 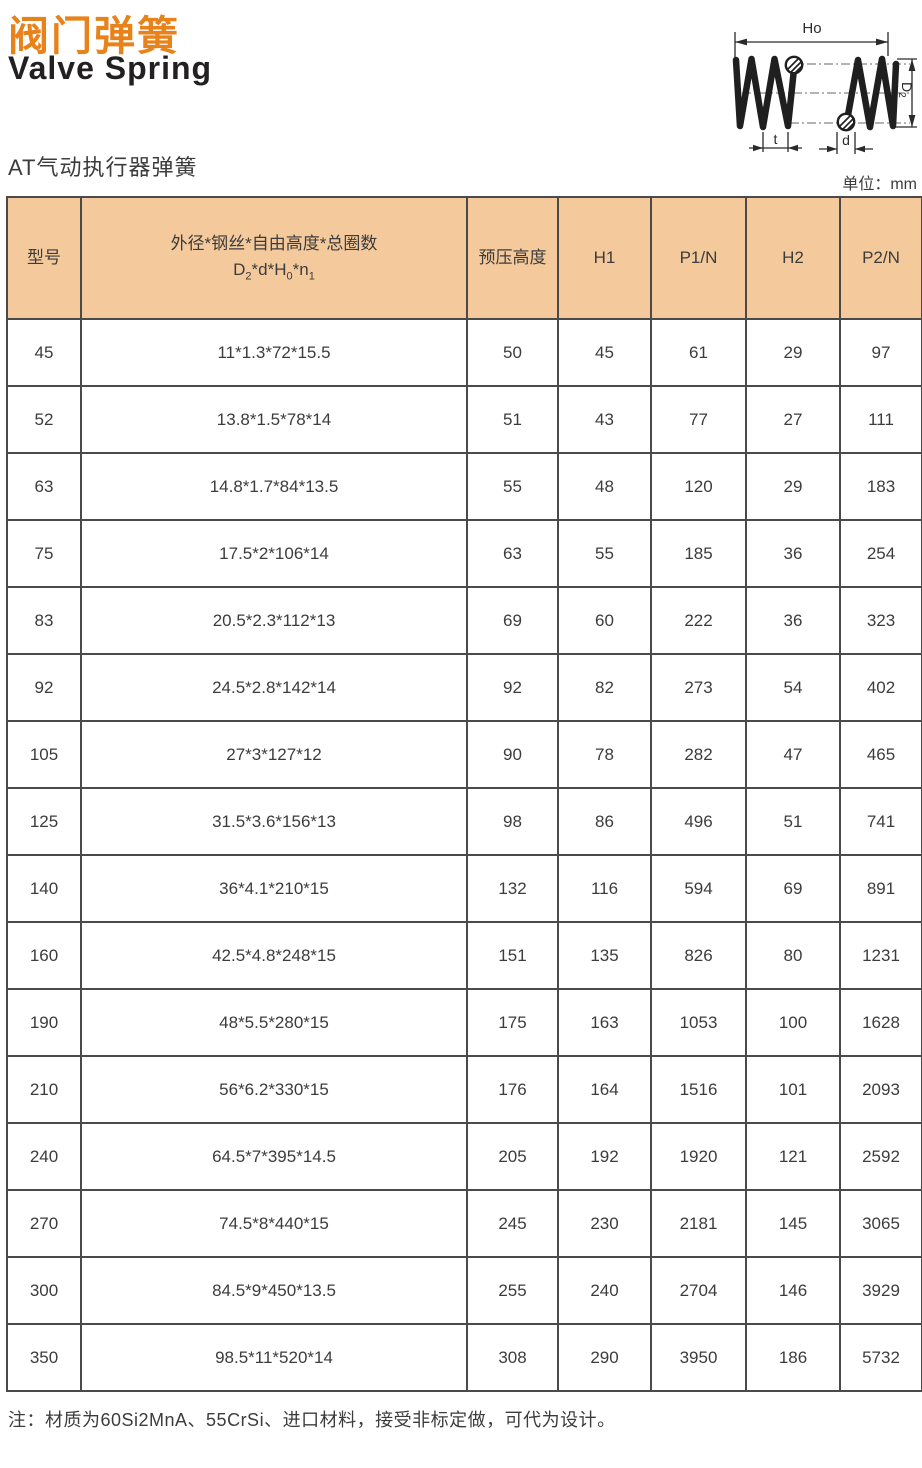 What do you see at coordinates (604, 620) in the screenshot?
I see `table-cell: 60` at bounding box center [604, 620].